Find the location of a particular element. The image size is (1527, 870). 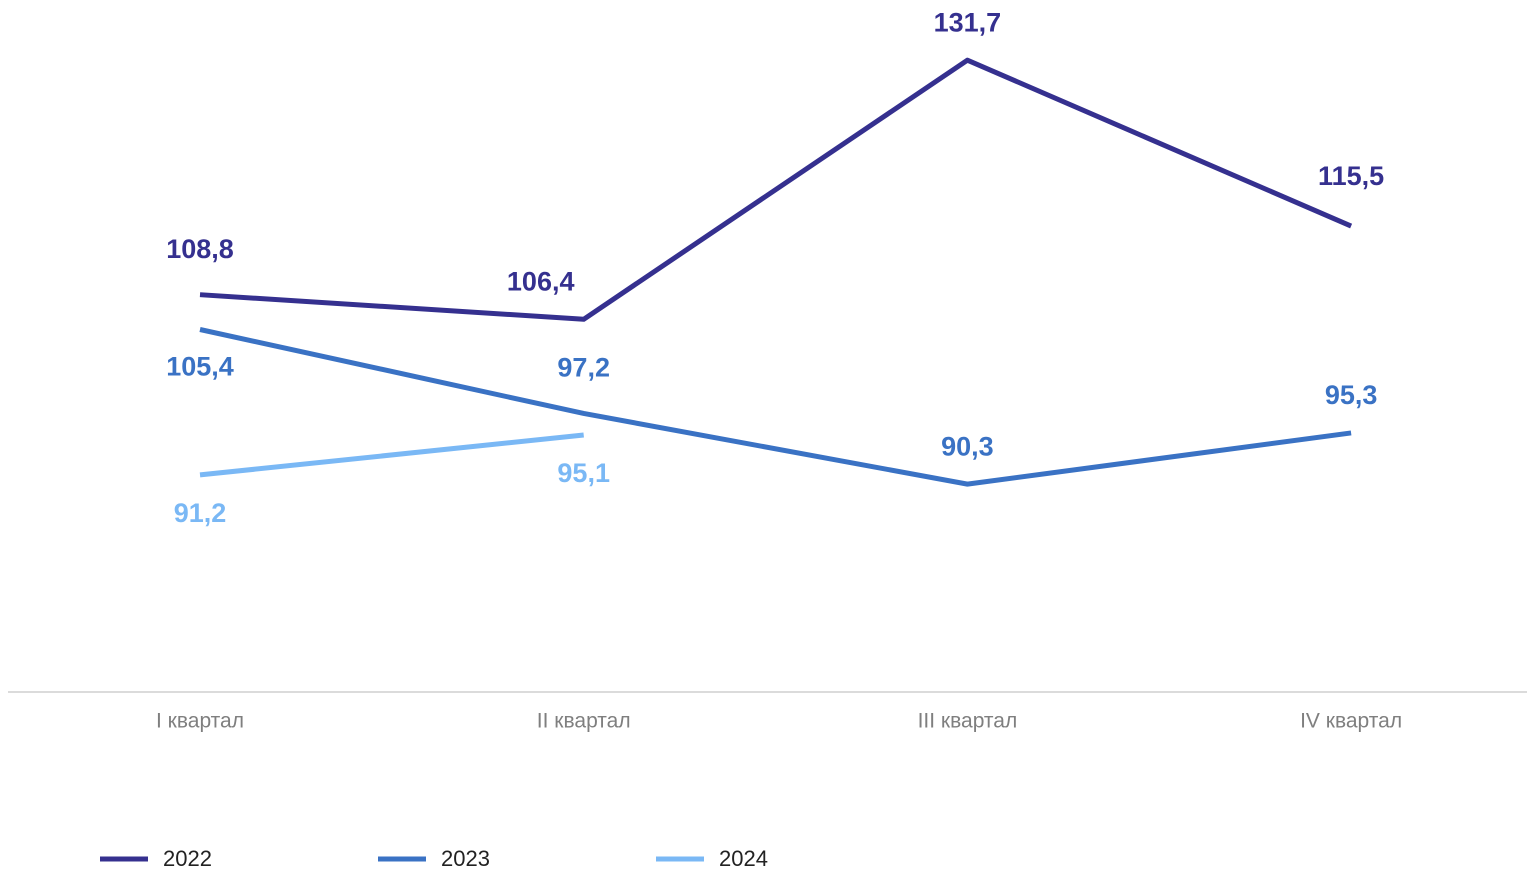

x-tick-label: II квартал is located at coordinates (584, 721).